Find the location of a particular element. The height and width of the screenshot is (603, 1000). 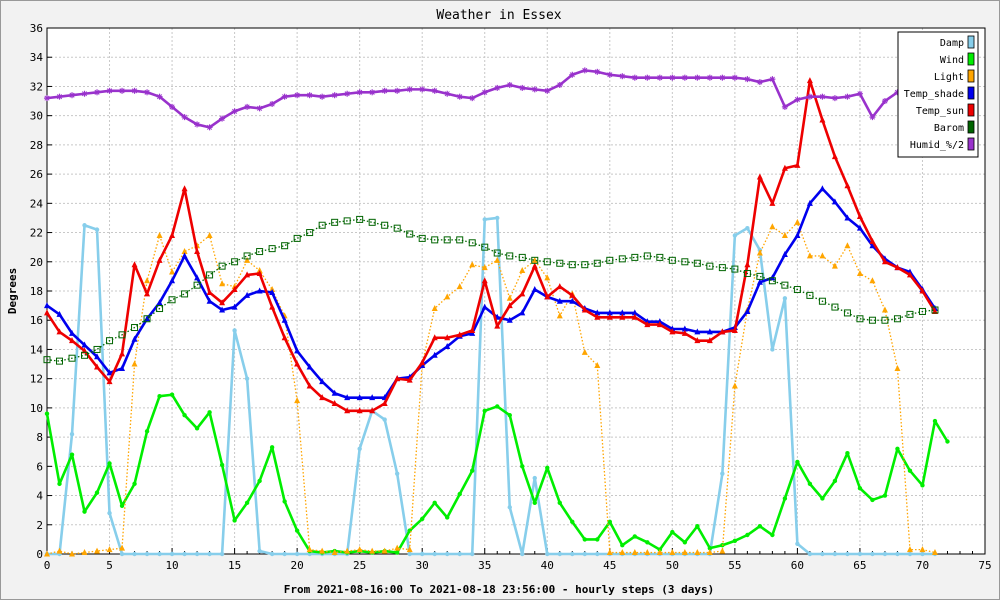

legend-label: Wind is located at coordinates (952, 60).